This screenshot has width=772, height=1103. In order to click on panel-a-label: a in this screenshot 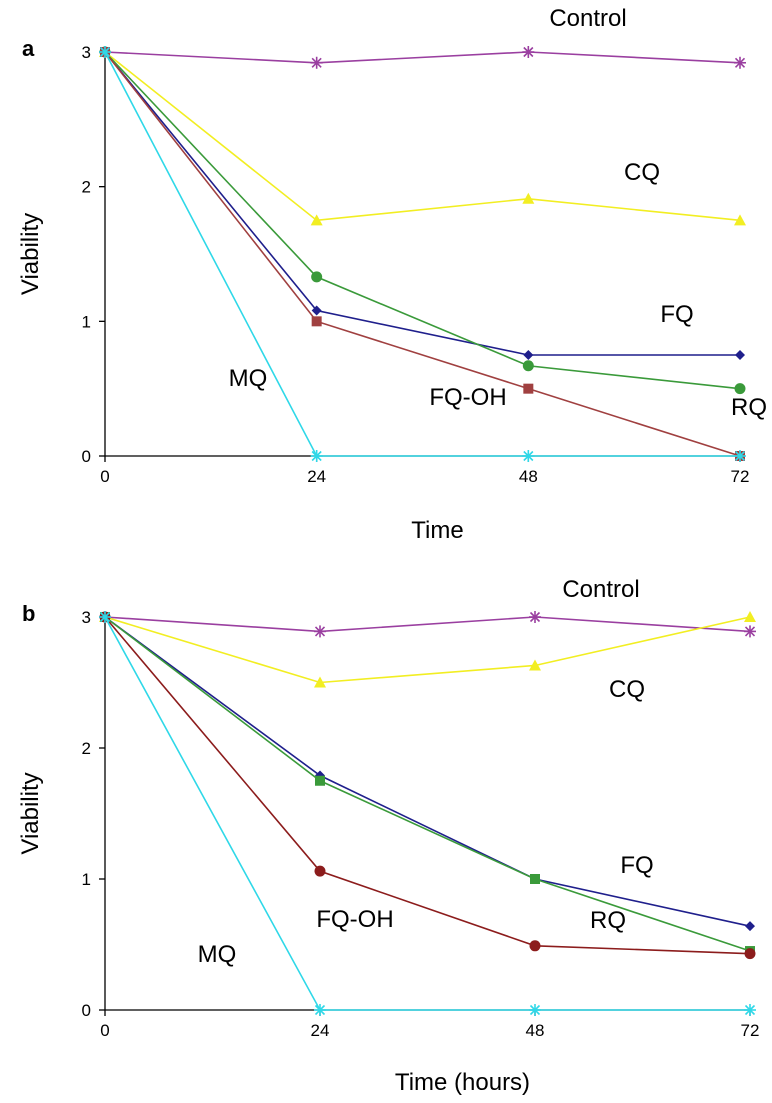, I will do `click(28, 48)`.